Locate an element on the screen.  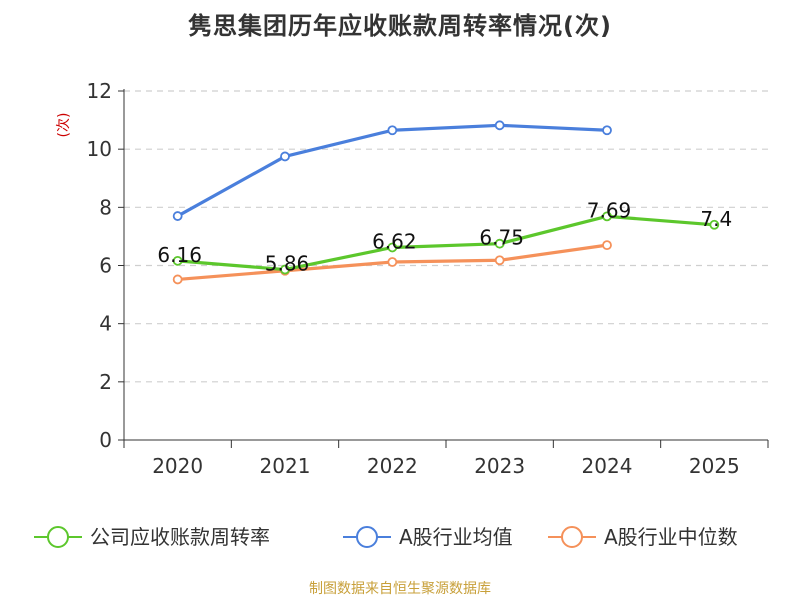
data-label-2020: 6.16 is located at coordinates (179, 255).